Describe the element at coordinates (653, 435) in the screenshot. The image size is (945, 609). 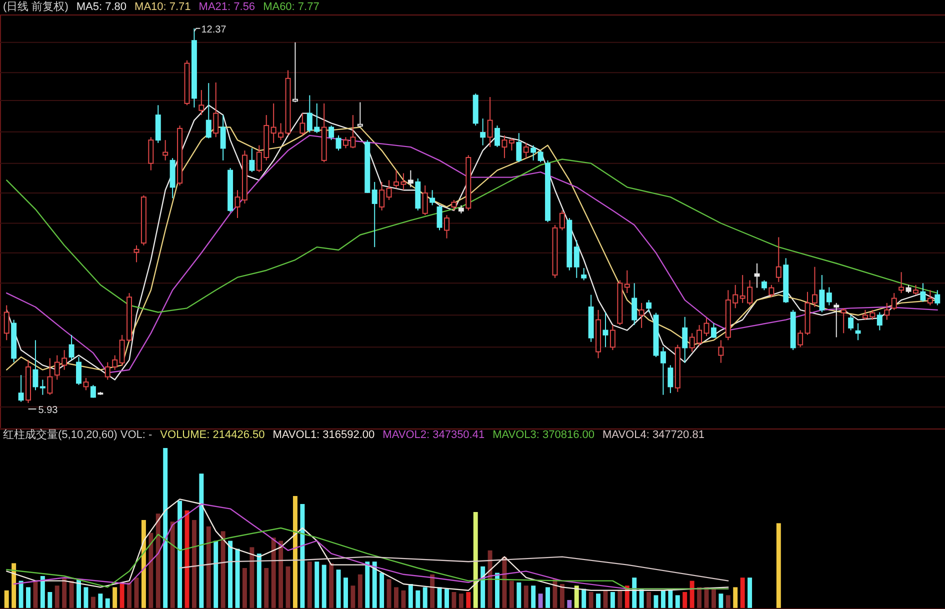
I see `text: MAVOL4: 347720.81` at that location.